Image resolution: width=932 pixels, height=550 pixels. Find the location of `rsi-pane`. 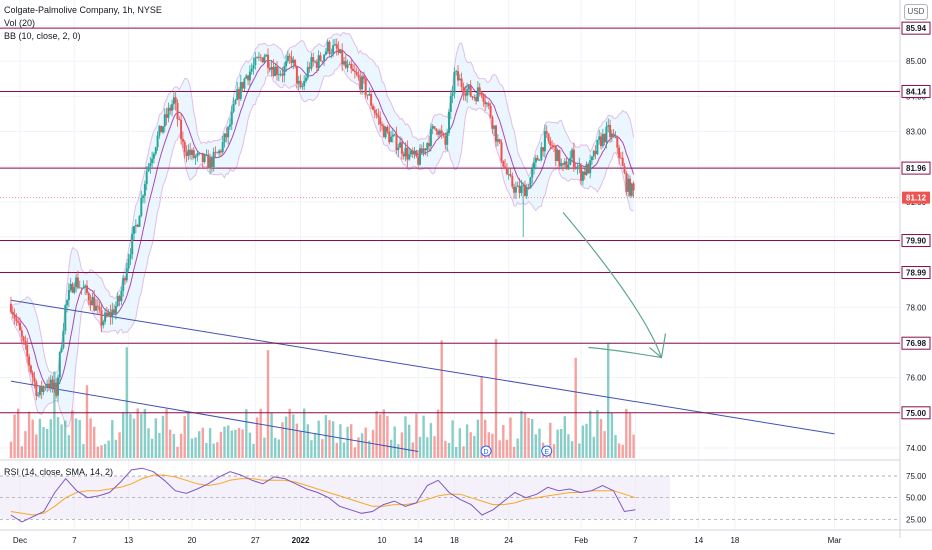

rsi-pane is located at coordinates (450, 495).